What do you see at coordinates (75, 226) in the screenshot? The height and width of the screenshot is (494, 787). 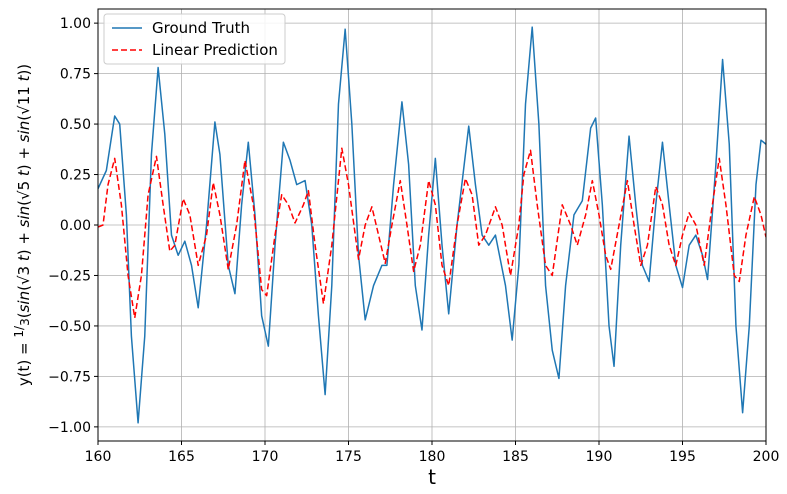 I see `y-tick-label: 0.00` at bounding box center [75, 226].